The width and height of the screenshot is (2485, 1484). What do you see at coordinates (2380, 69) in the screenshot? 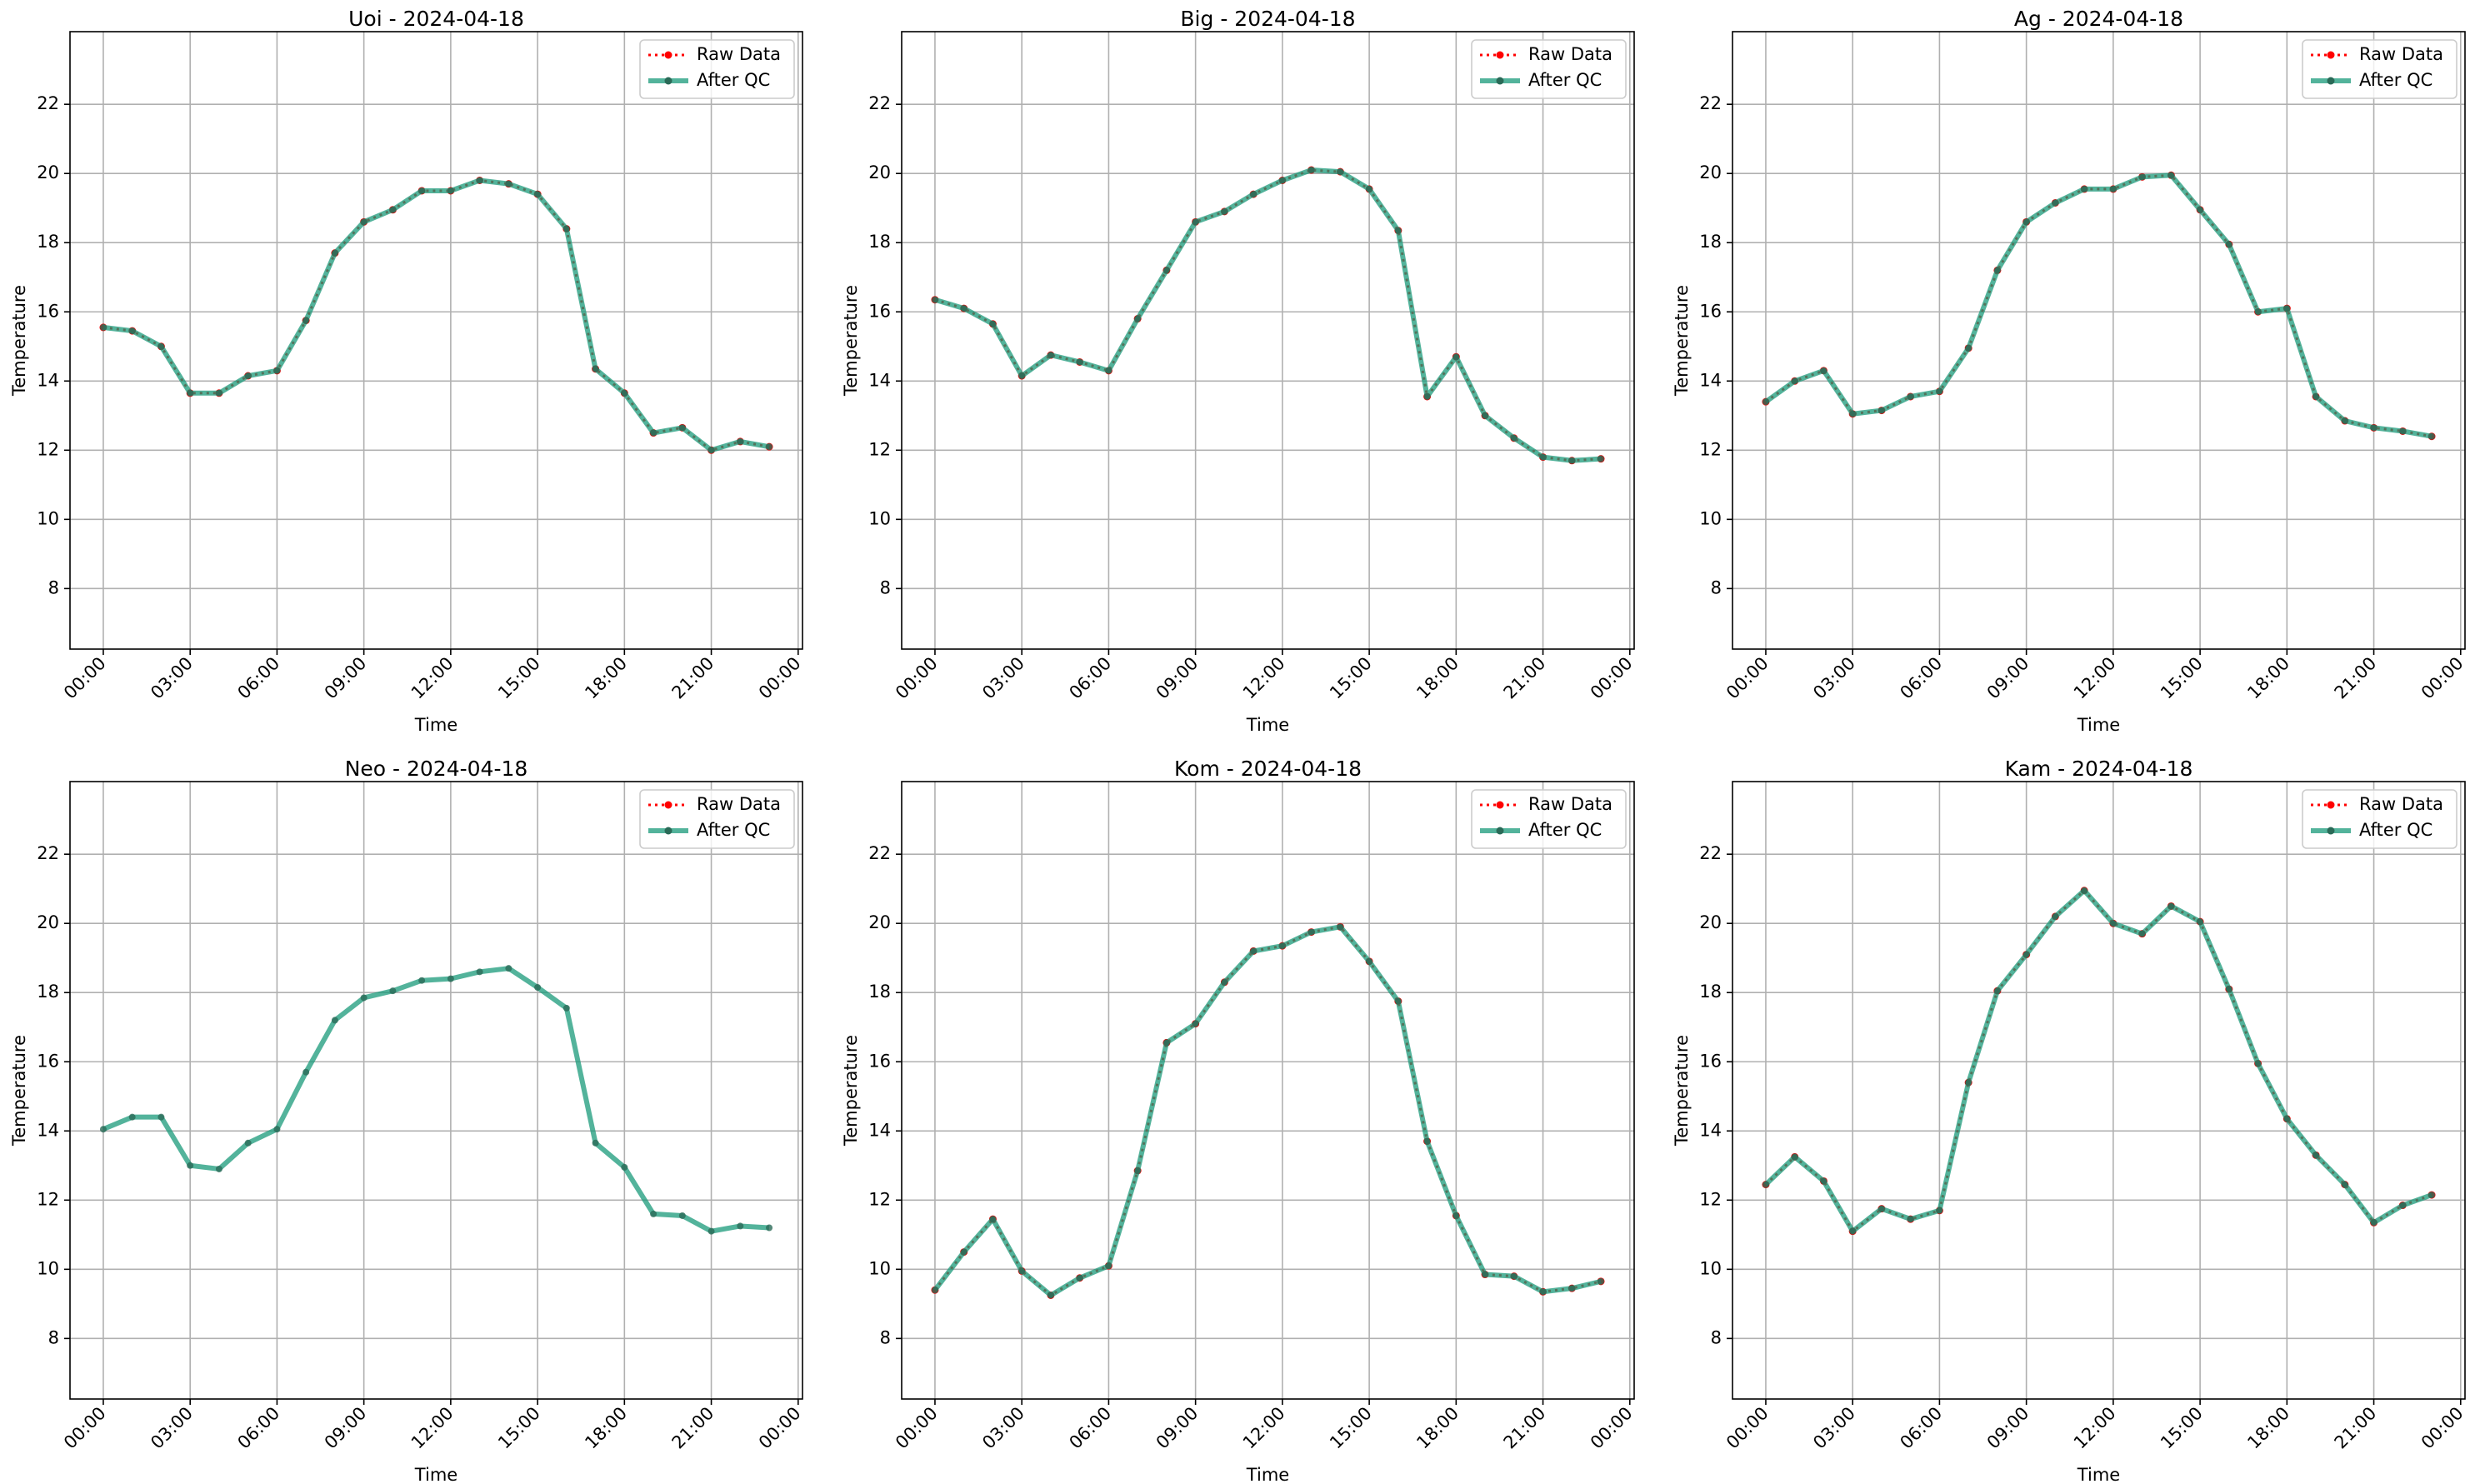
I see `legend: Raw Data After QC` at bounding box center [2380, 69].